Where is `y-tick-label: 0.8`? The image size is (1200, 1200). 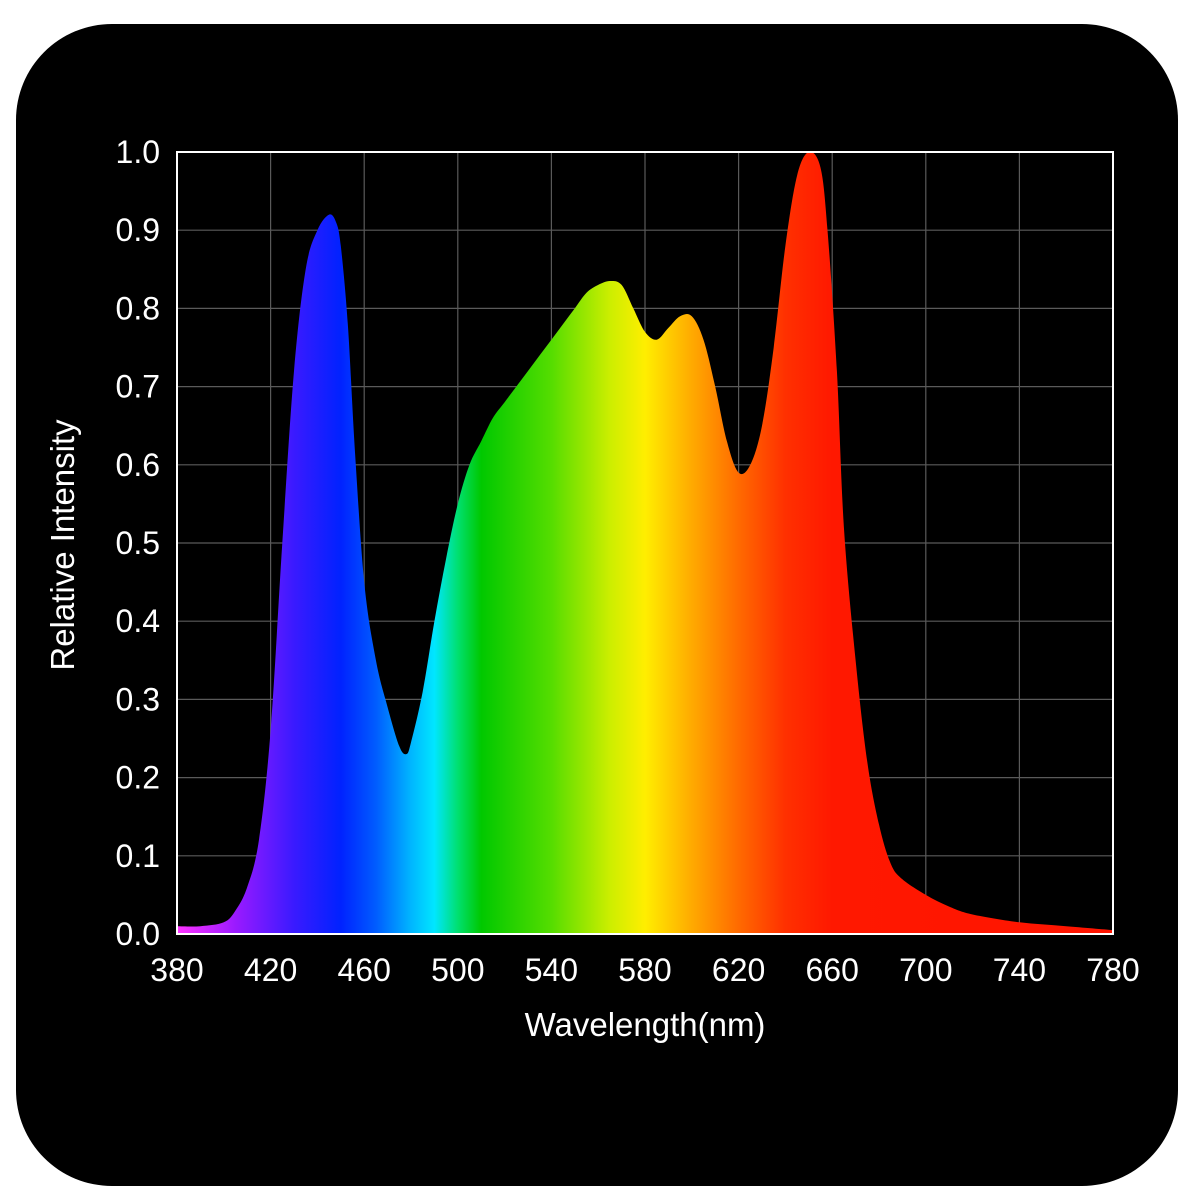
y-tick-label: 0.8 is located at coordinates (138, 308).